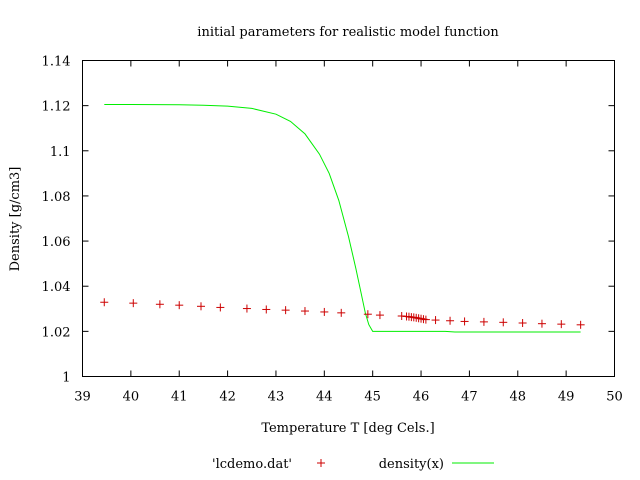 Image resolution: width=640 pixels, height=480 pixels. I want to click on series-points-lcdemo, so click(342, 313).